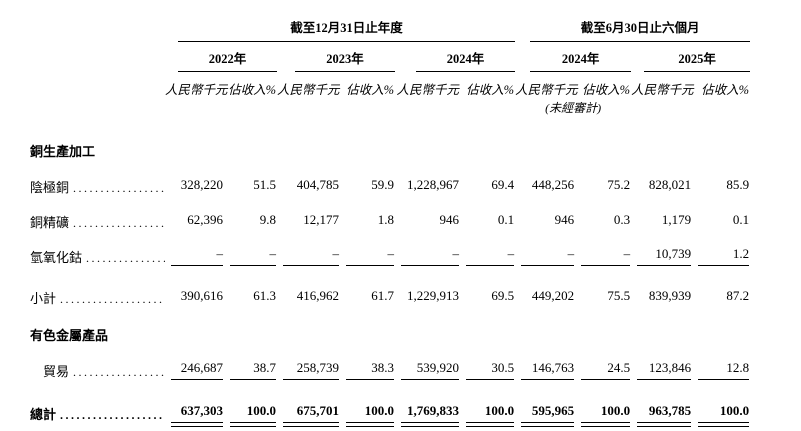 The height and width of the screenshot is (431, 801). I want to click on unaudited-note: (未經審計), so click(573, 108).